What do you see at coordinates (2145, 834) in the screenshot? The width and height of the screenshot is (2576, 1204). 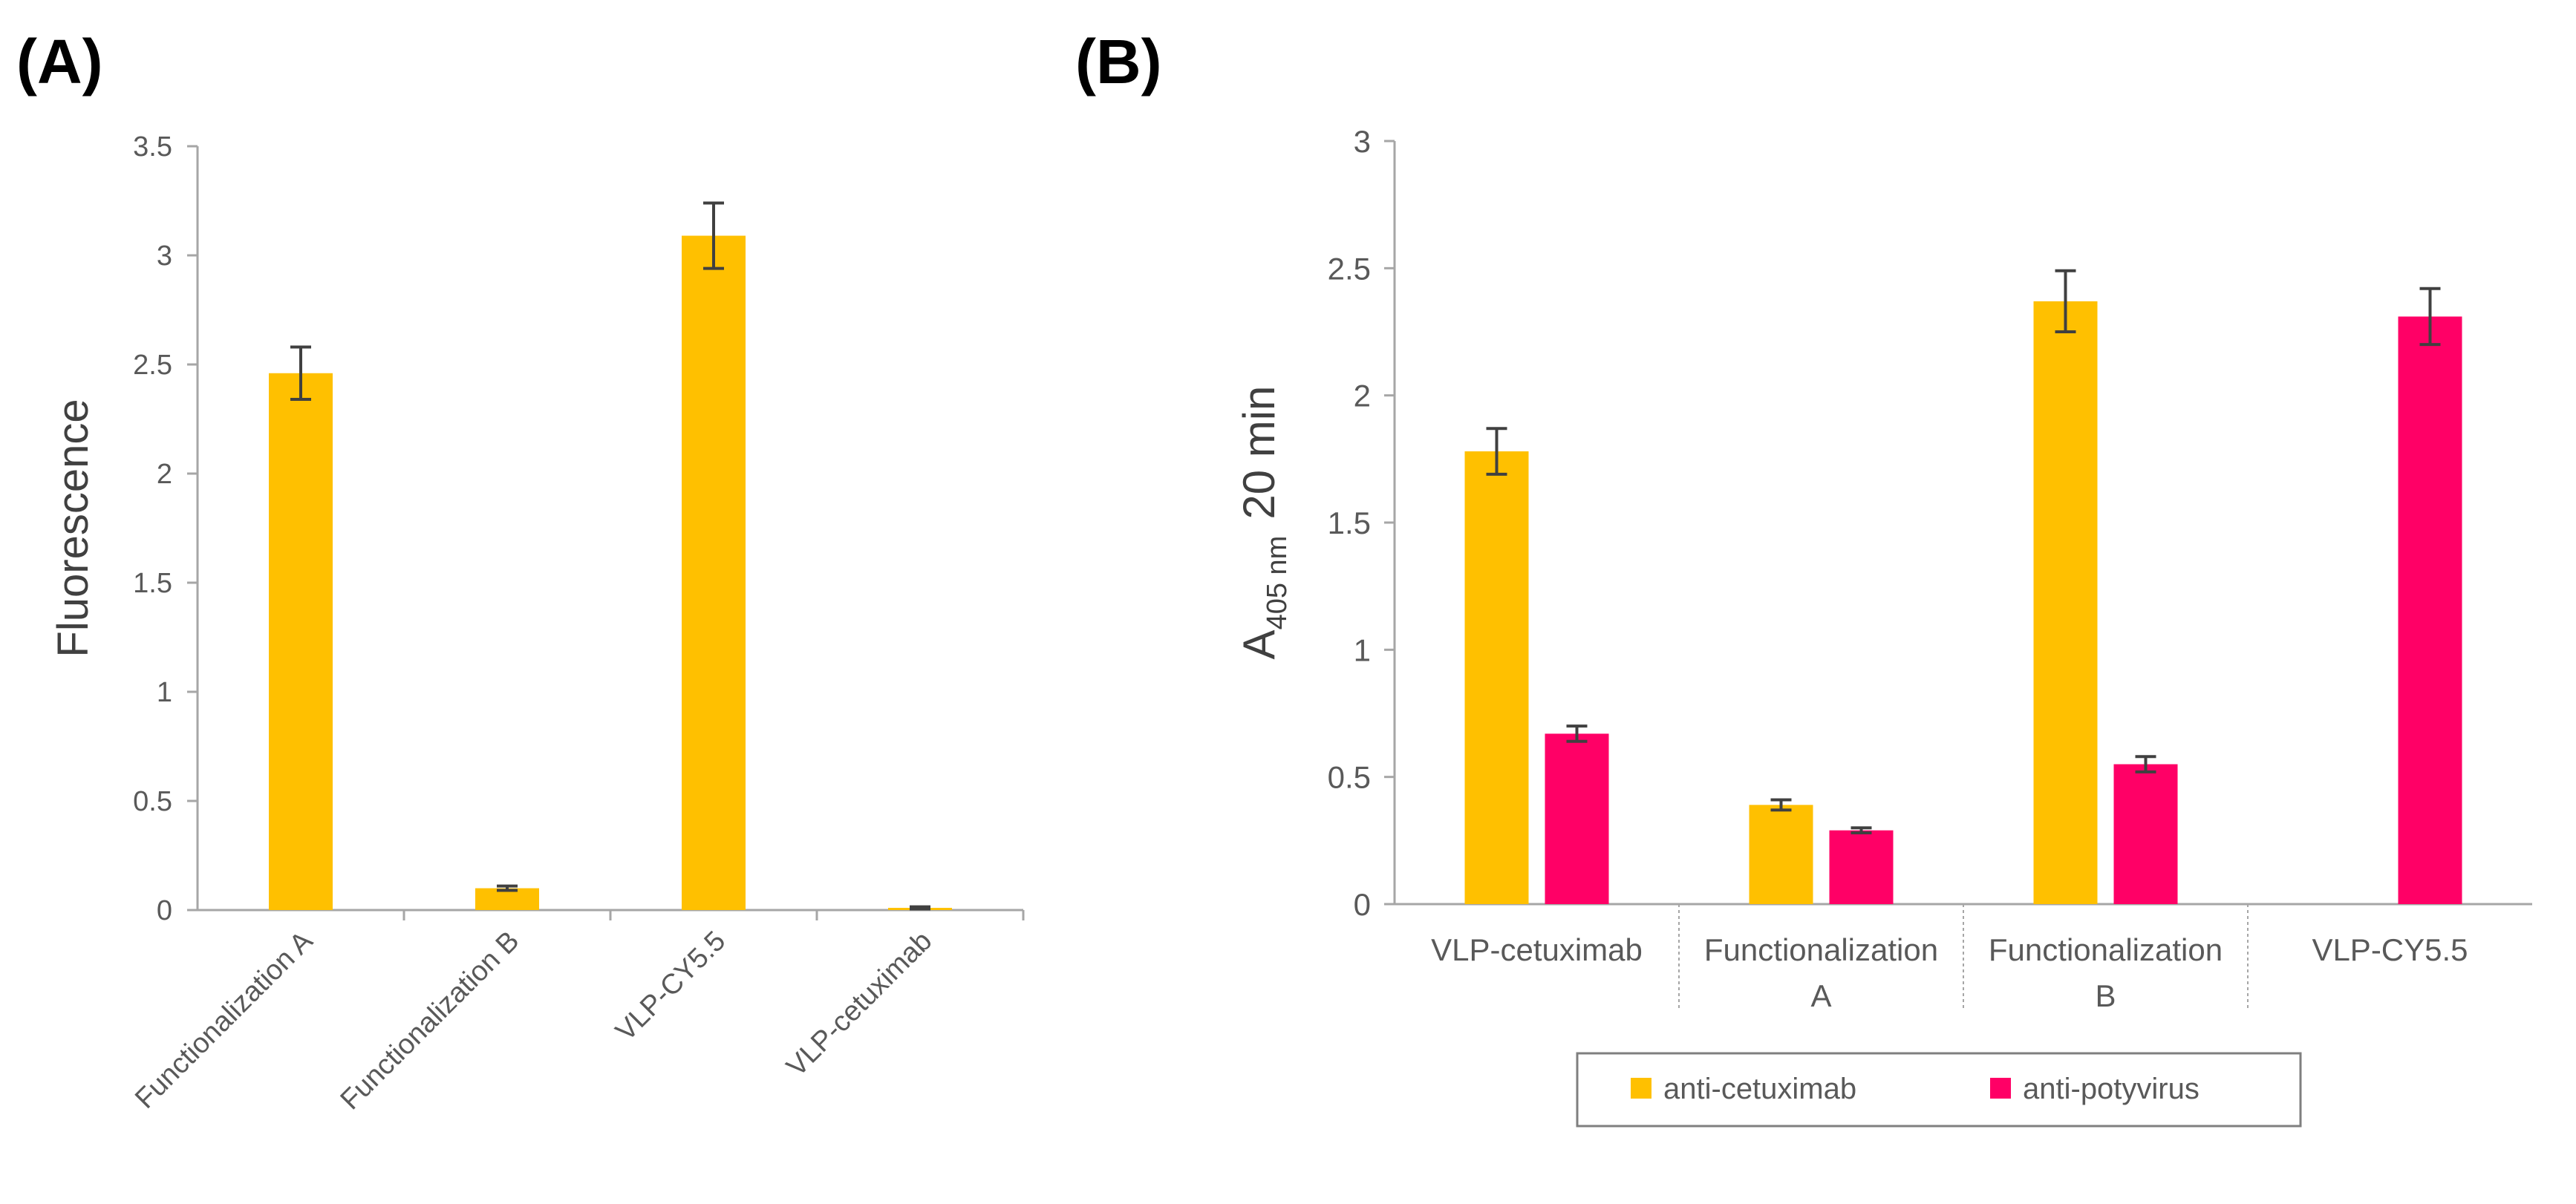 I see `bar-anti-potyvirus-functionalization-b` at bounding box center [2145, 834].